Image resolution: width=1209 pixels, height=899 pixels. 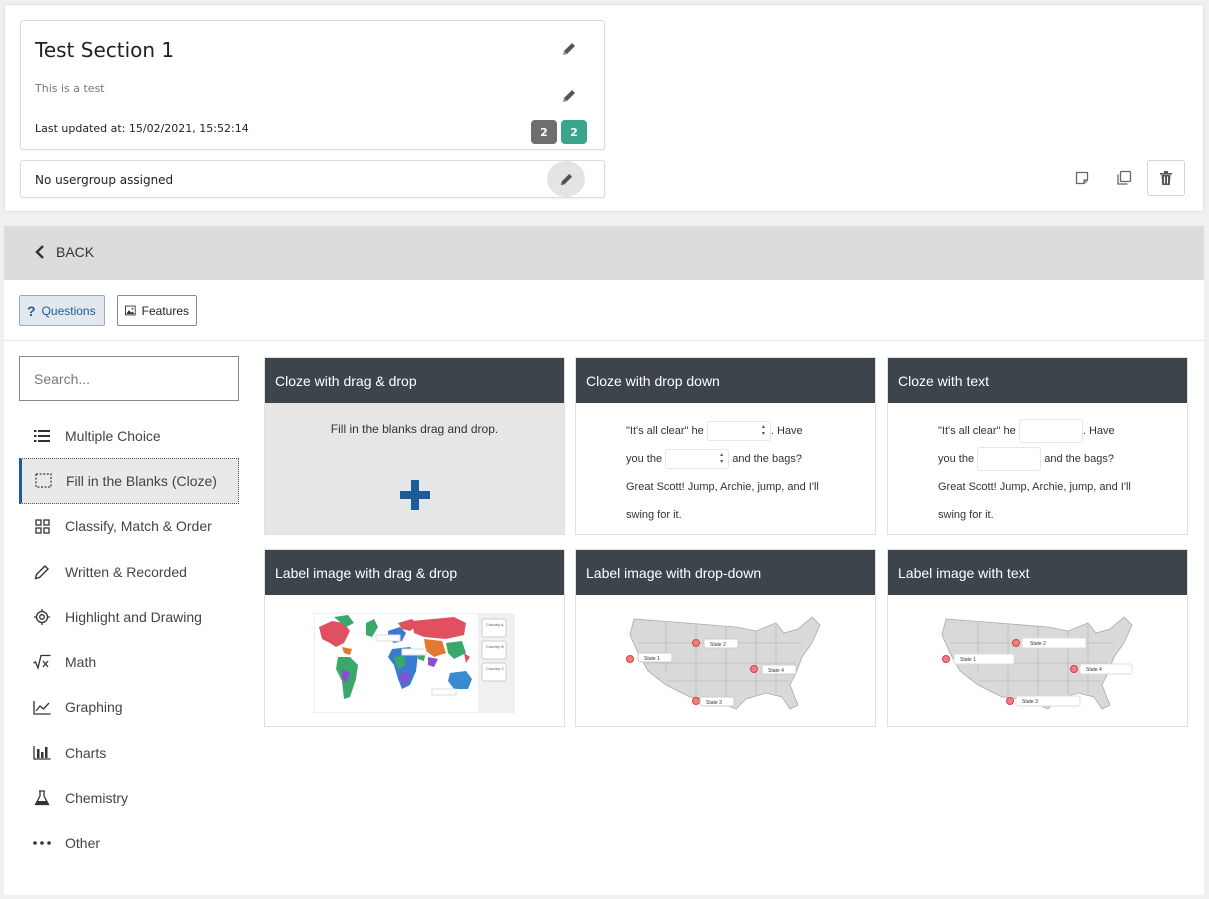 What do you see at coordinates (129, 707) in the screenshot?
I see `category-graphing: Graphing` at bounding box center [129, 707].